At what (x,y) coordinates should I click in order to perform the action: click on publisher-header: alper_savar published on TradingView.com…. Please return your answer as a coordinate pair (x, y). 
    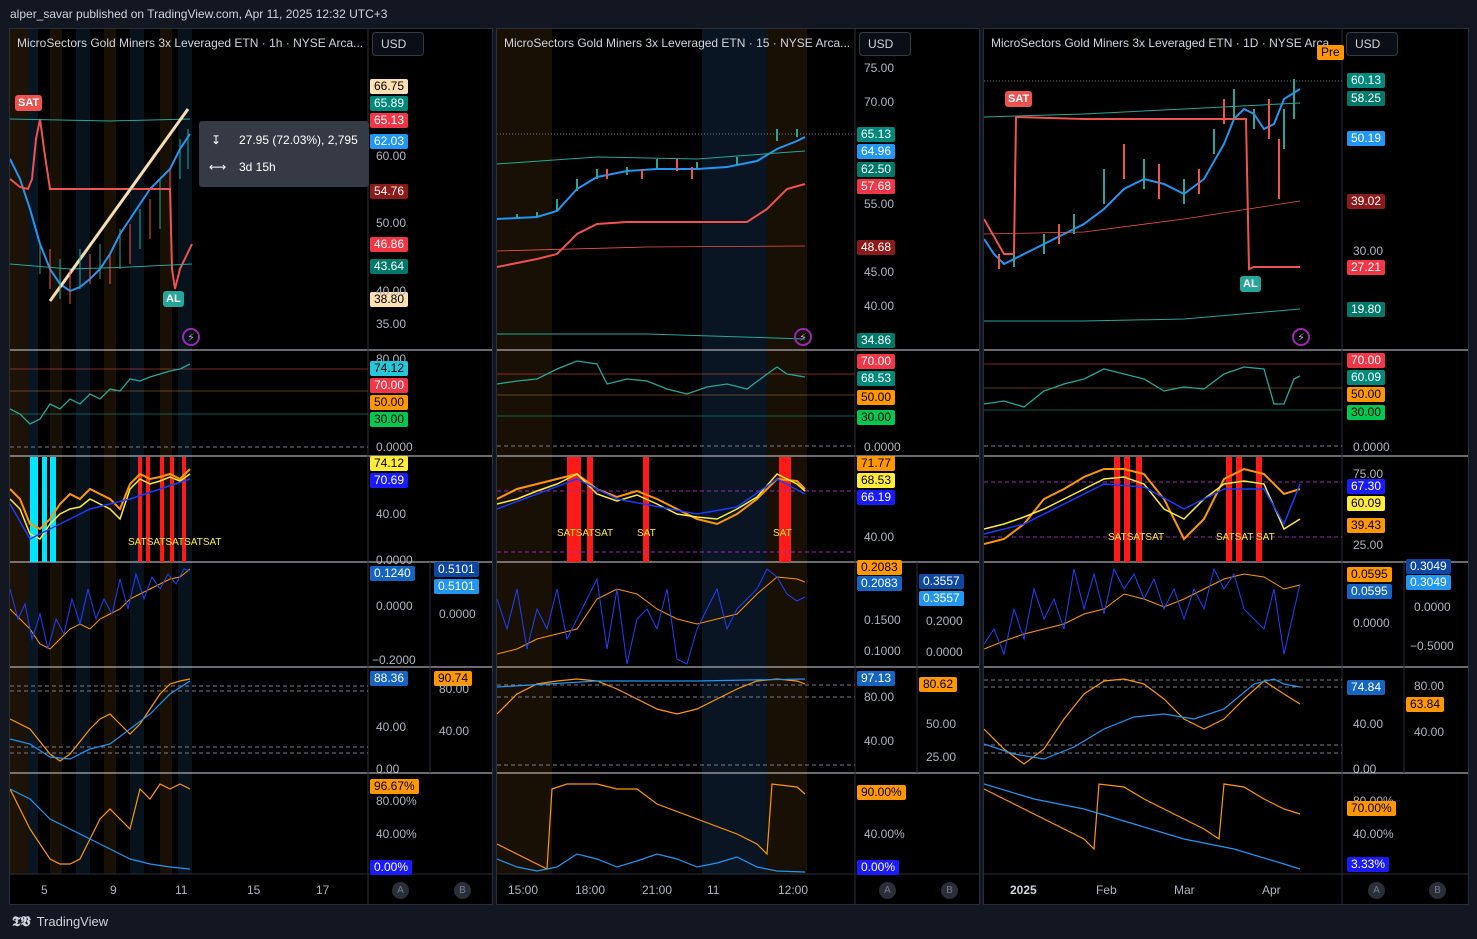
    Looking at the image, I should click on (199, 14).